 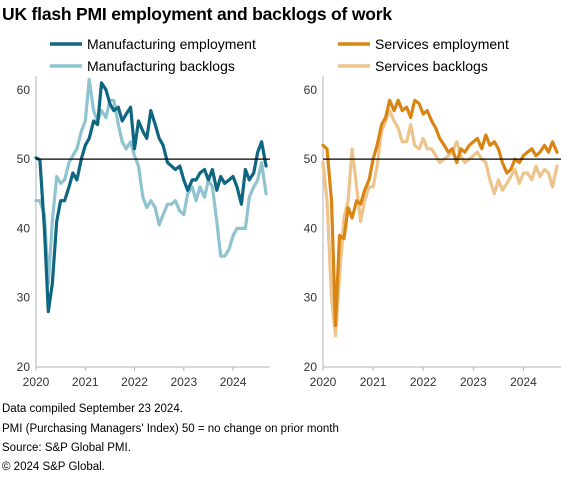 I want to click on manufacturing-y-tick-label: 30, so click(x=24, y=298).